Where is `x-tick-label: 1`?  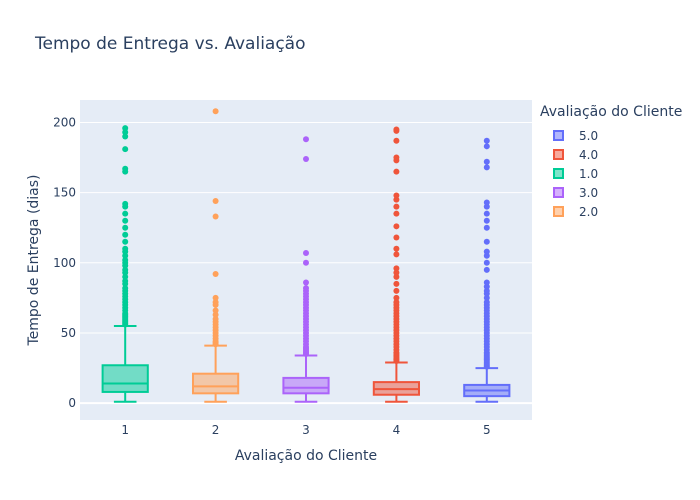
x-tick-label: 1 is located at coordinates (125, 430).